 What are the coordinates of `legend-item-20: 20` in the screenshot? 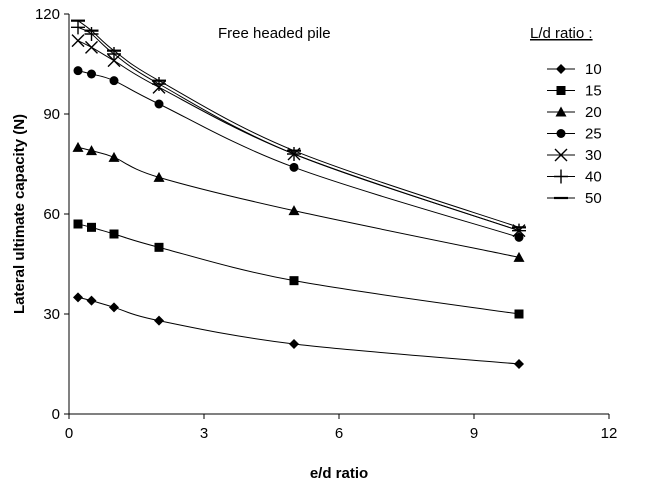 It's located at (574, 112).